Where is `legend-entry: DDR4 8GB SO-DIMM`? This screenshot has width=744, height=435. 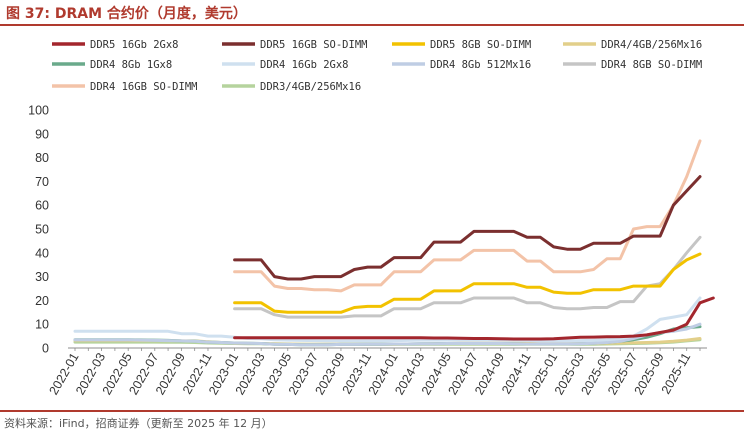
legend-entry: DDR4 8GB SO-DIMM is located at coordinates (651, 65).